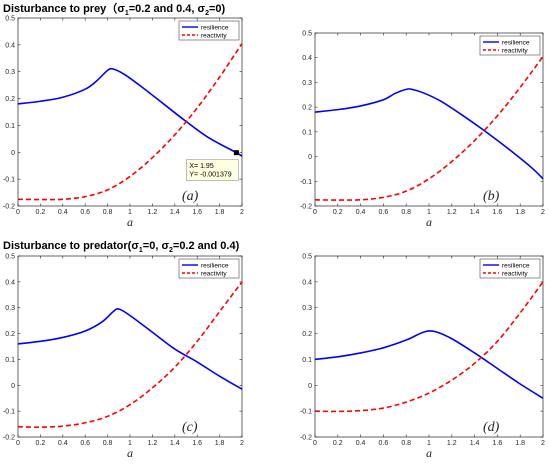 The width and height of the screenshot is (550, 465). What do you see at coordinates (491, 196) in the screenshot?
I see `panel-label: (b)` at bounding box center [491, 196].